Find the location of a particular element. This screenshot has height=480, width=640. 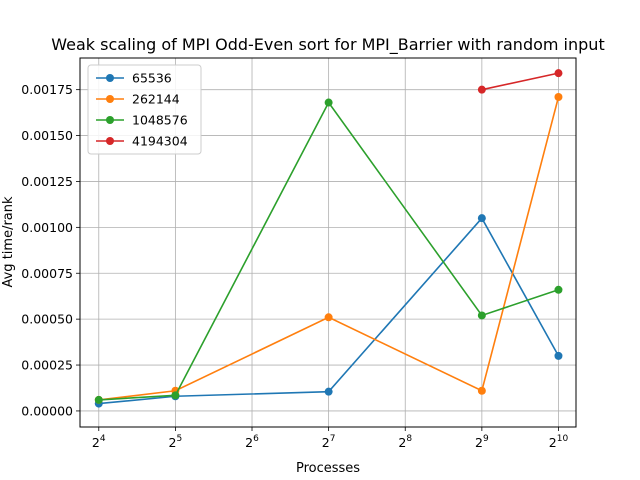

x-tick-label: 28 is located at coordinates (405, 442).